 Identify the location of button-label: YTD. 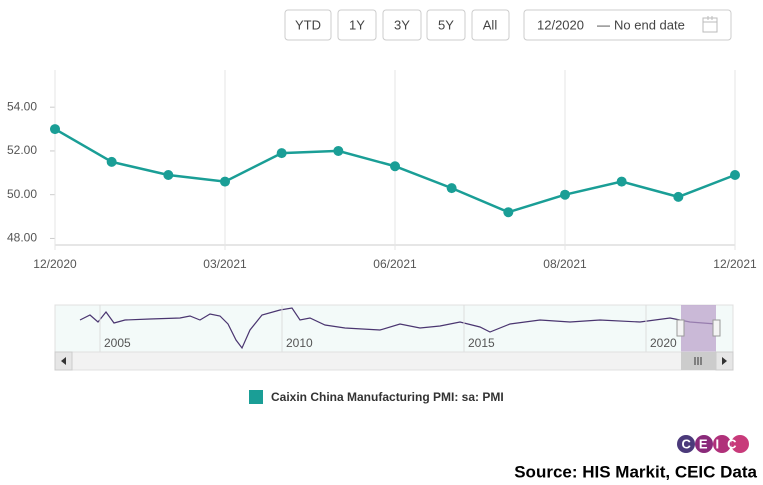
(308, 24).